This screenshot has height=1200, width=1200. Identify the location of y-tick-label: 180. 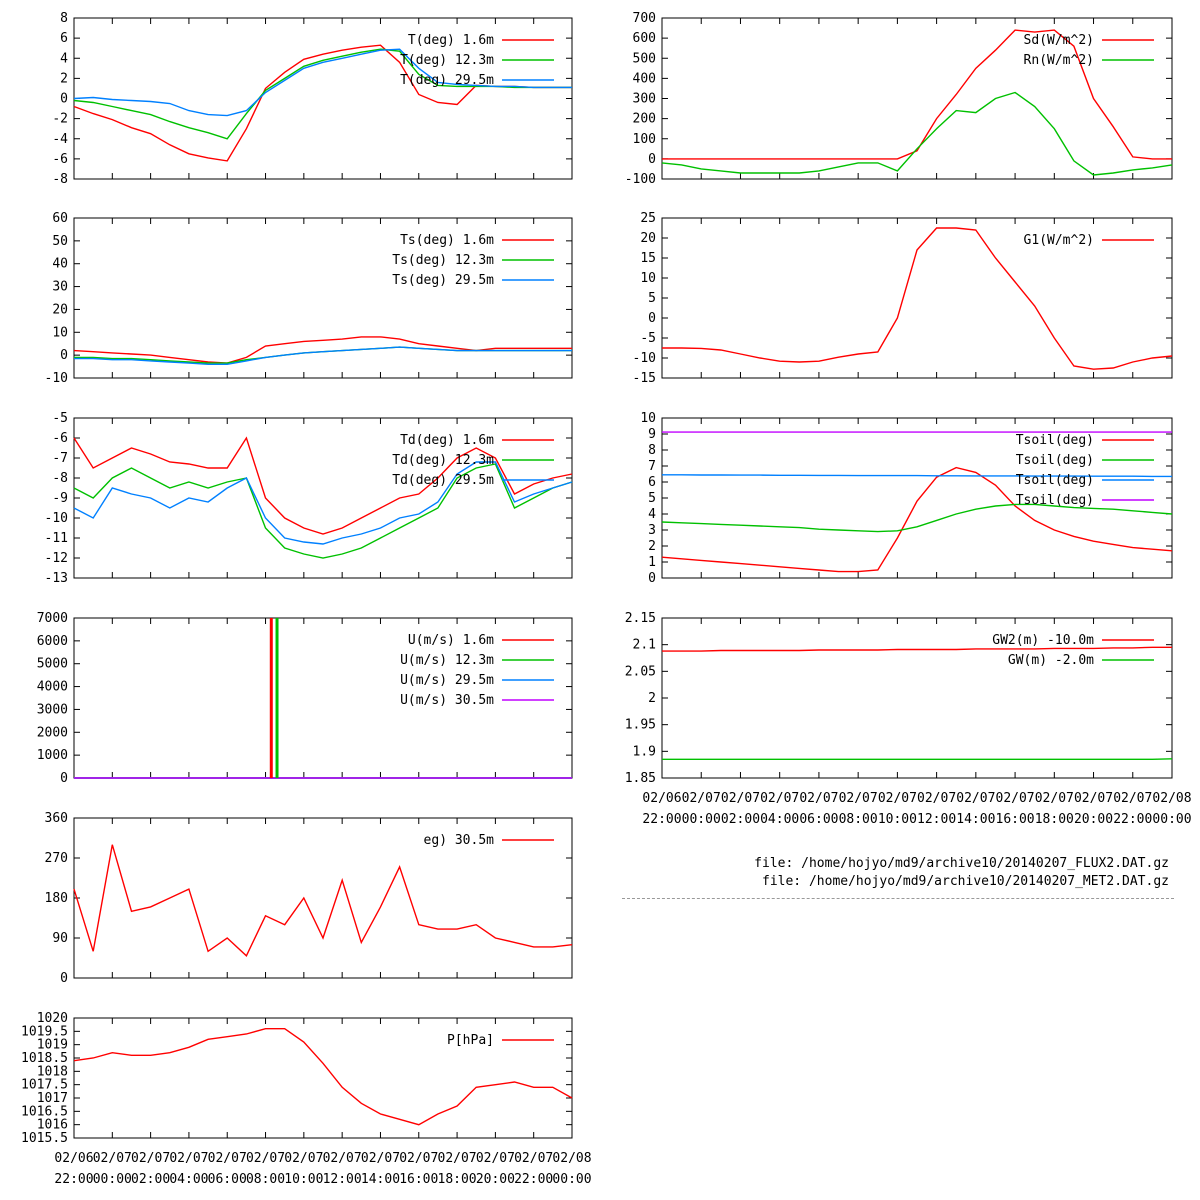
(56, 898).